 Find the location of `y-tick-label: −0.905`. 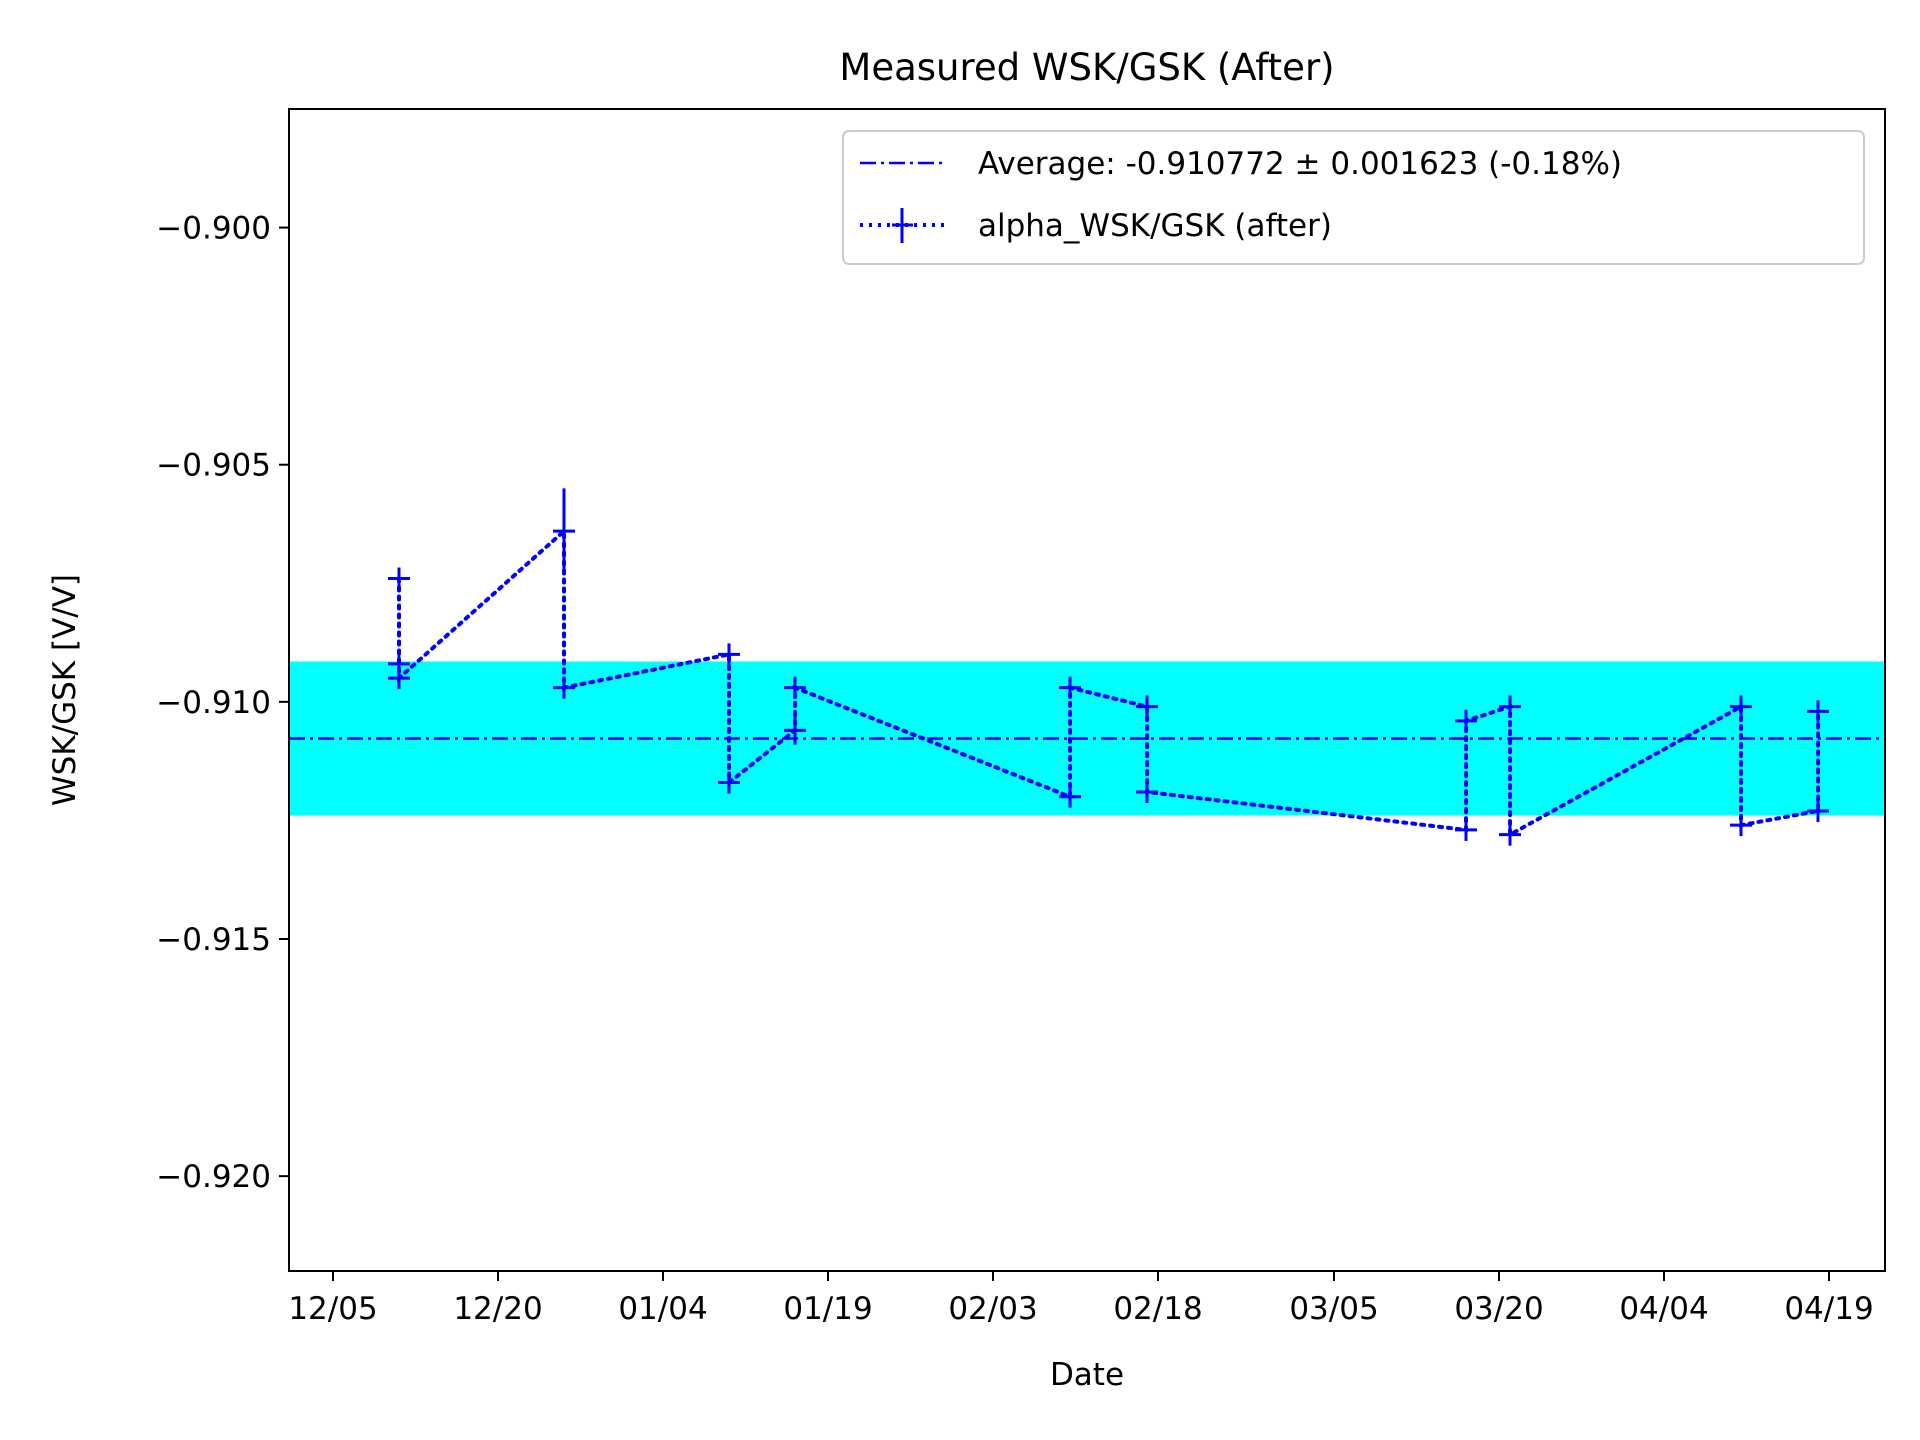

y-tick-label: −0.905 is located at coordinates (213, 466).